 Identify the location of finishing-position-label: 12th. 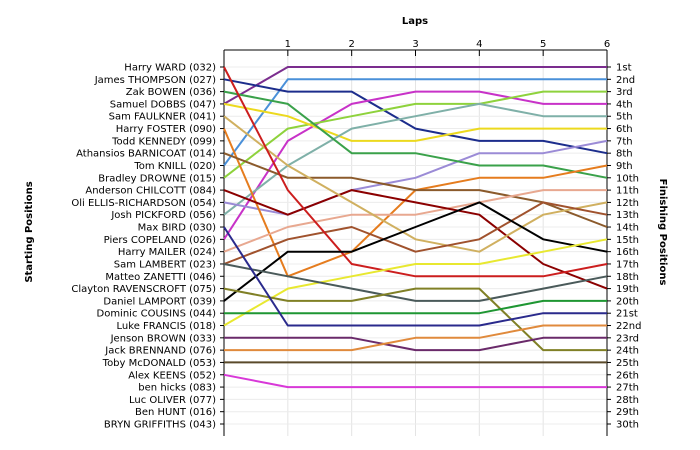
(627, 203).